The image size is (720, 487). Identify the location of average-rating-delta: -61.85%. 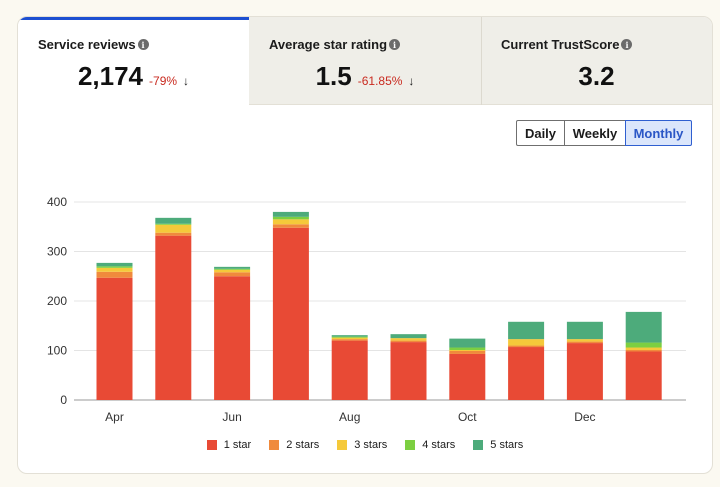
(380, 81).